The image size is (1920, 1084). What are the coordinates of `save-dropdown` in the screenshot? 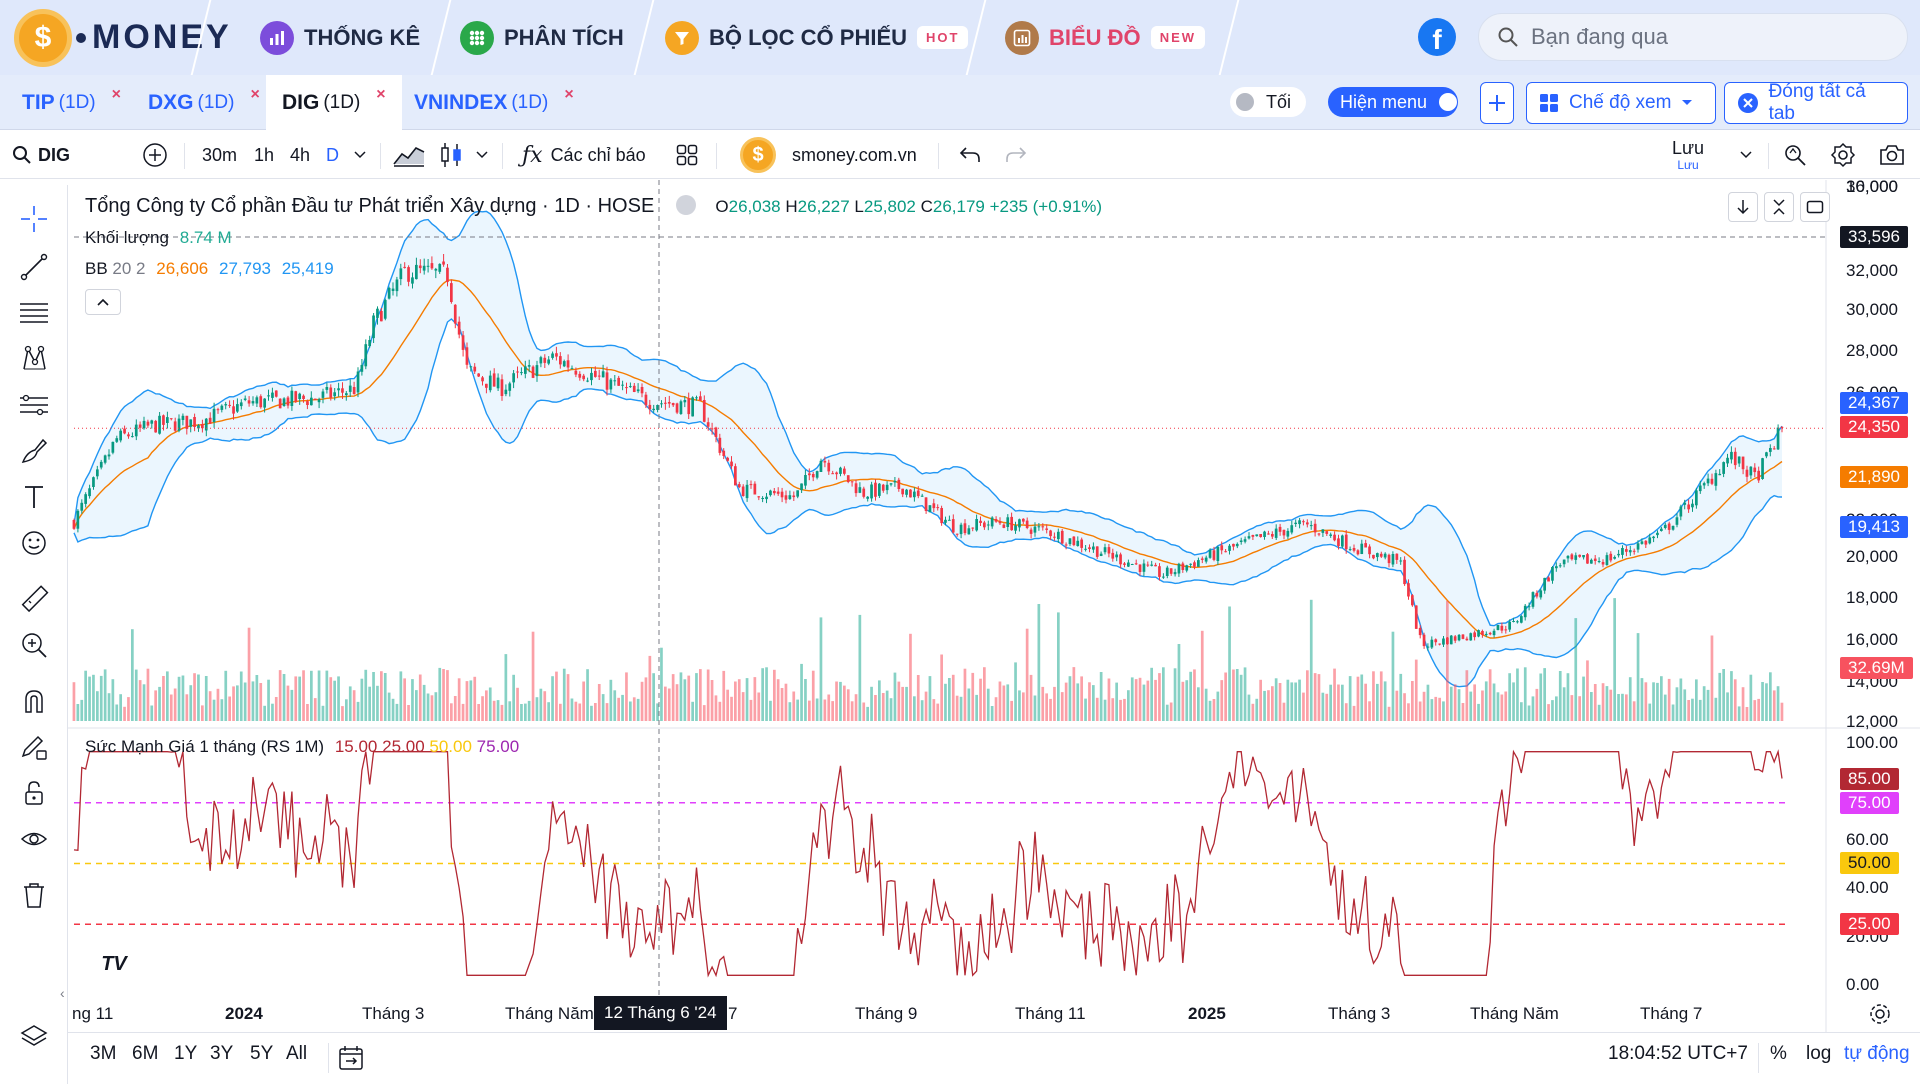 It's located at (1746, 155).